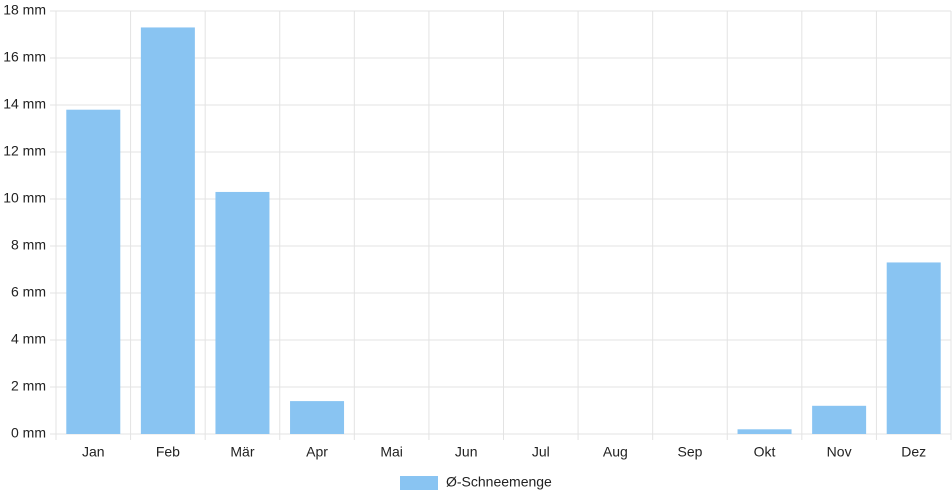  What do you see at coordinates (689, 452) in the screenshot?
I see `x-tick-label: Sep` at bounding box center [689, 452].